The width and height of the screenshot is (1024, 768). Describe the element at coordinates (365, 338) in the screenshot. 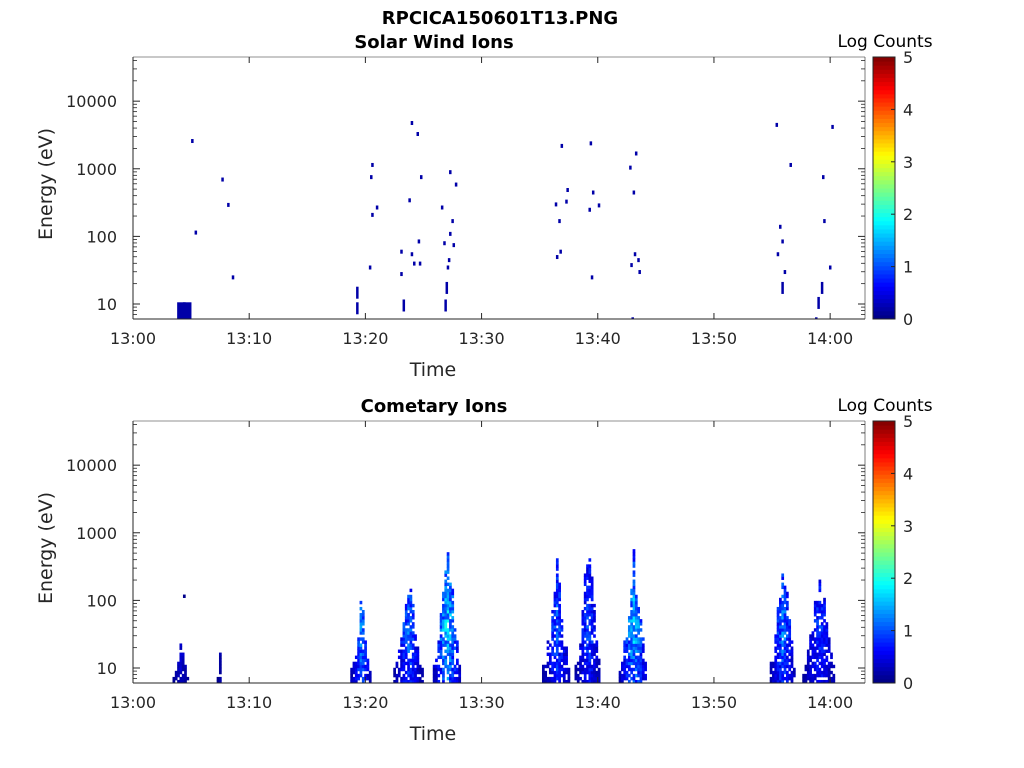

I see `x-tick-label: 13:20` at that location.